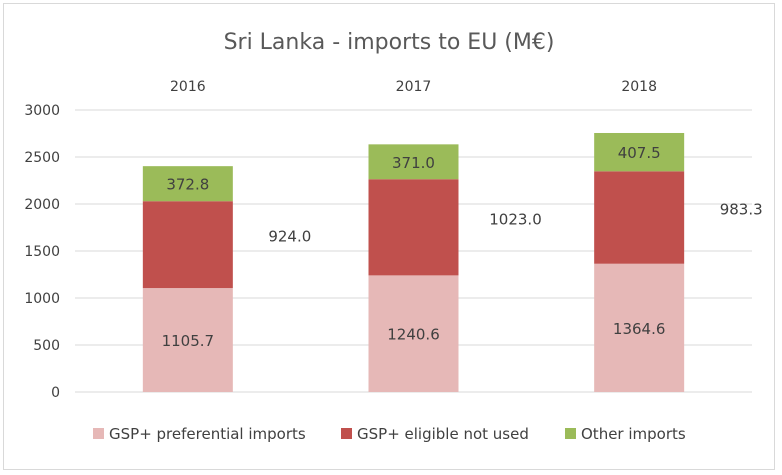  I want to click on data-label-2017-2: 371.0, so click(413, 163).